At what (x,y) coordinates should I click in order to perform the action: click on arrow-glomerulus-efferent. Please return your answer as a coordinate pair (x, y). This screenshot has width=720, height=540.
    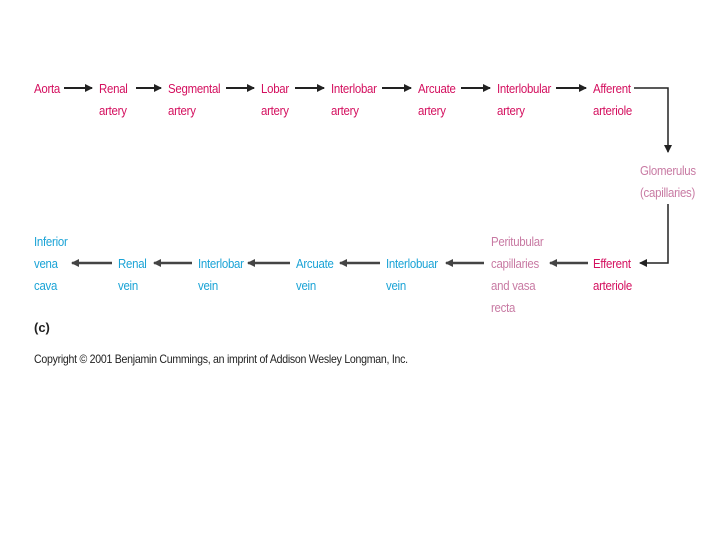
    Looking at the image, I should click on (654, 235).